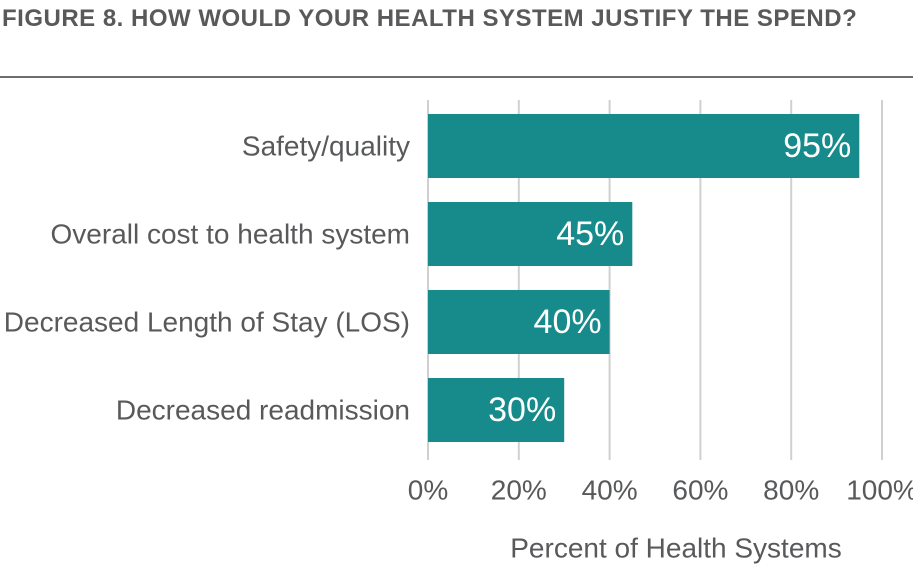  What do you see at coordinates (817, 146) in the screenshot?
I see `value-label: 95%` at bounding box center [817, 146].